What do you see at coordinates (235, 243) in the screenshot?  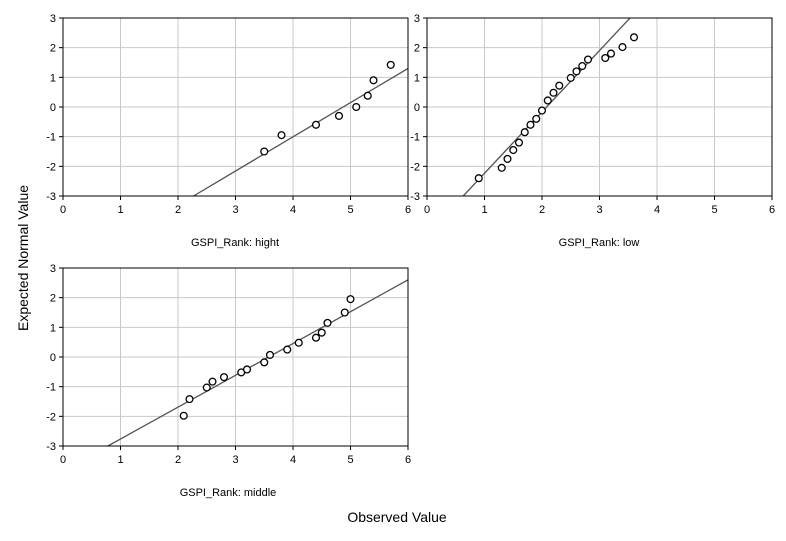 I see `panel-title: GSPI_Rank: hight` at bounding box center [235, 243].